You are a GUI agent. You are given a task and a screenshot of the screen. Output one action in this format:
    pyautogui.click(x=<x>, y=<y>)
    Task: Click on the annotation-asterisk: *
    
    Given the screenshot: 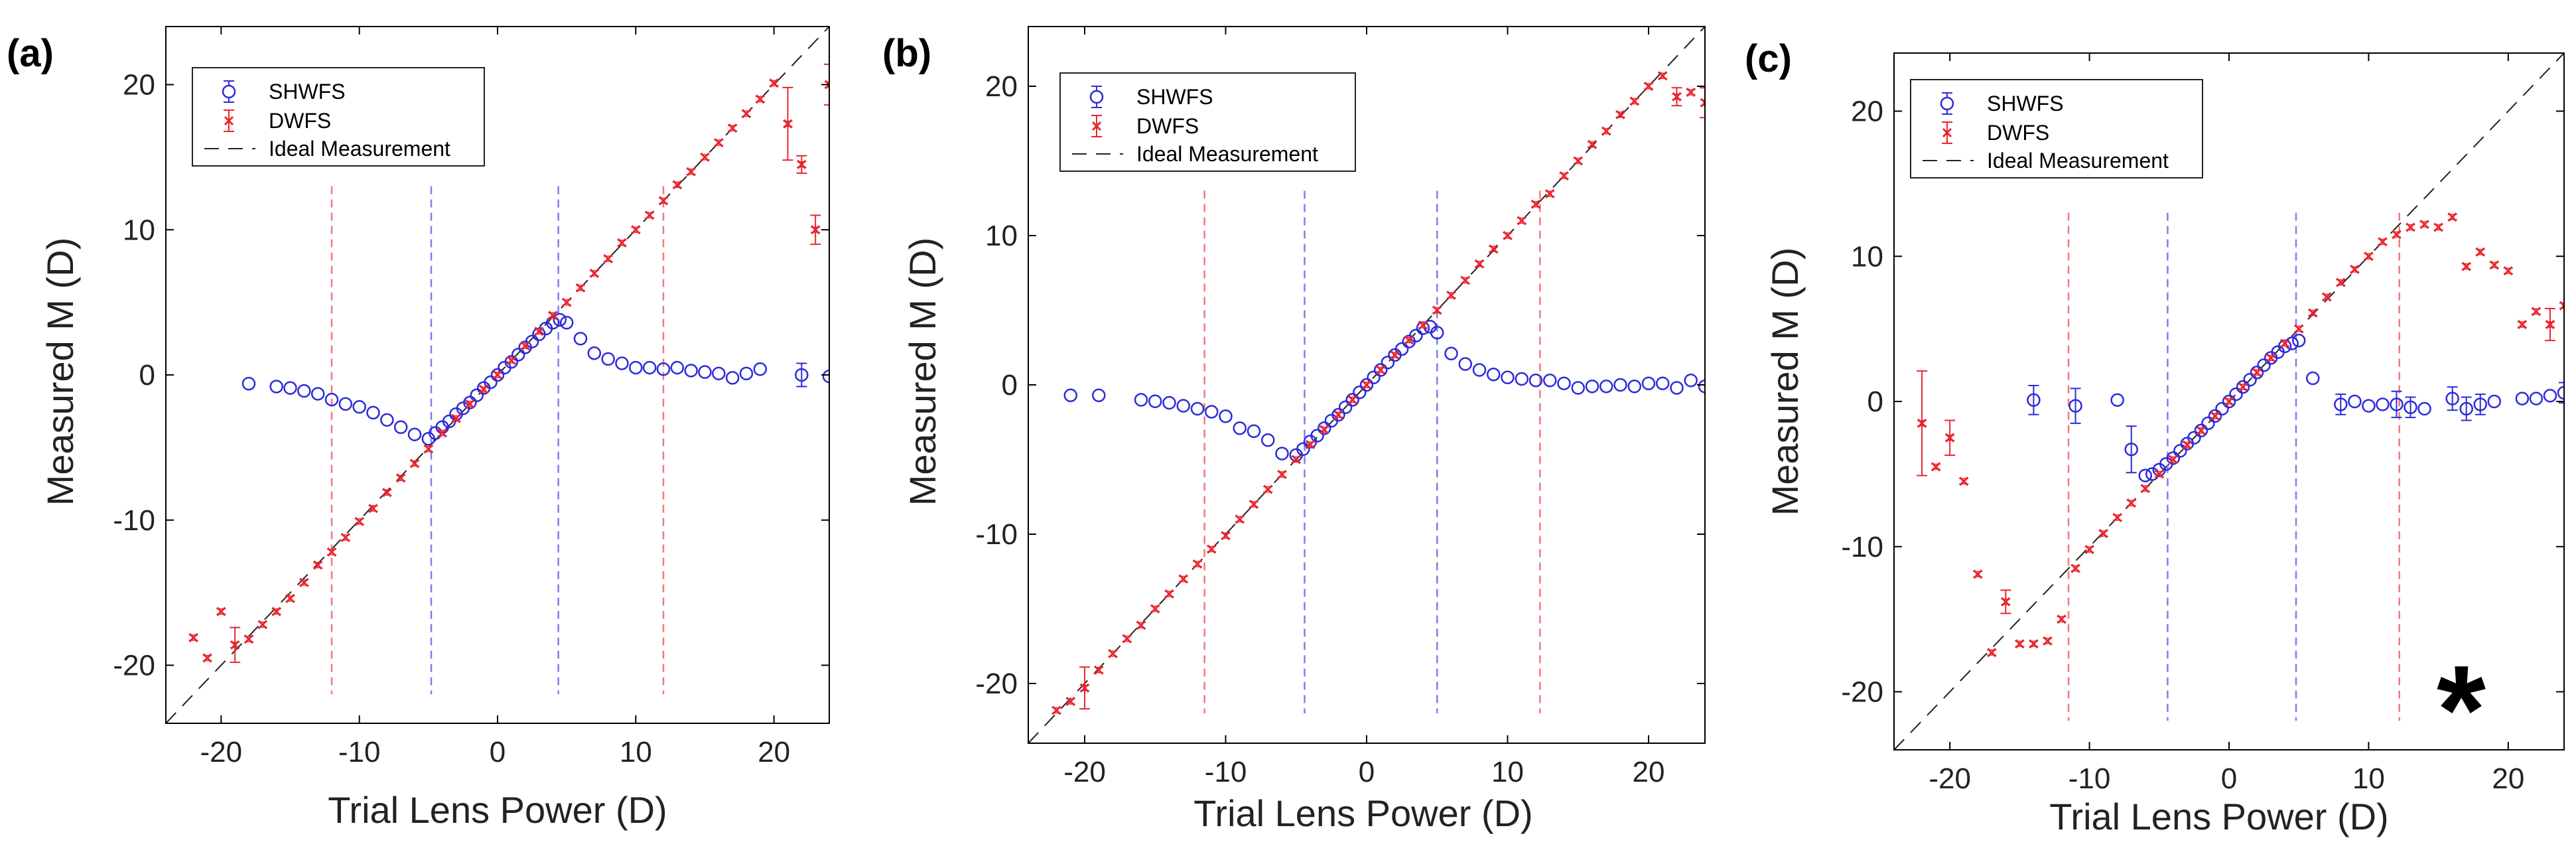 What is the action you would take?
    pyautogui.click(x=2461, y=710)
    